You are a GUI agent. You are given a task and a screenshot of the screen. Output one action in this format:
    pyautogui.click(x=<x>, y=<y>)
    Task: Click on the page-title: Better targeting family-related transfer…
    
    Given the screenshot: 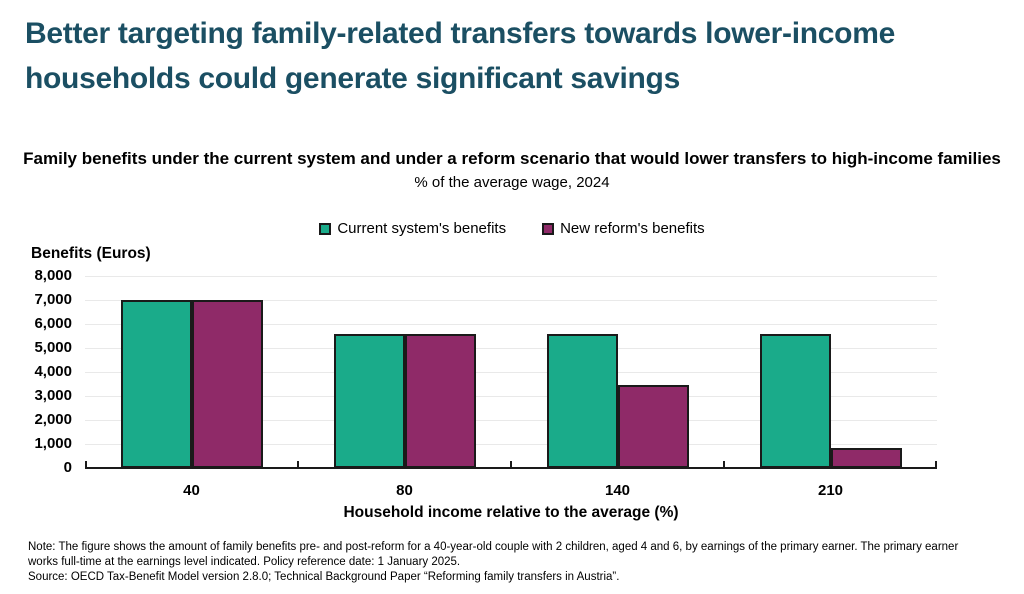 What is the action you would take?
    pyautogui.click(x=460, y=56)
    